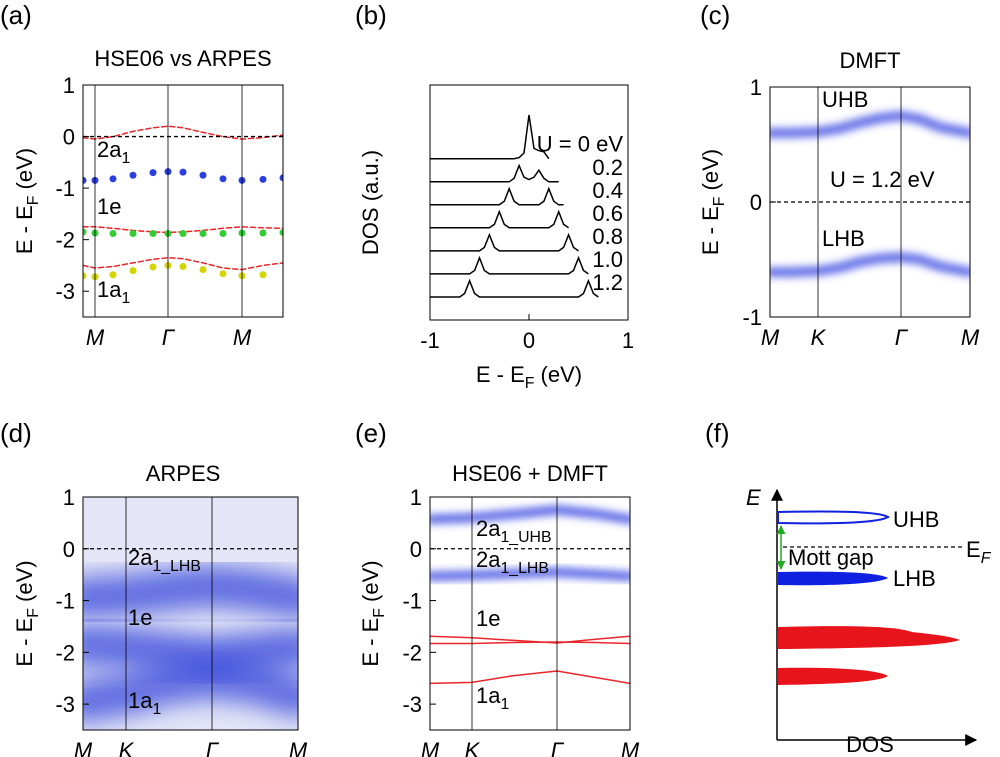  I want to click on y-tick-label: 0, so click(69, 137).